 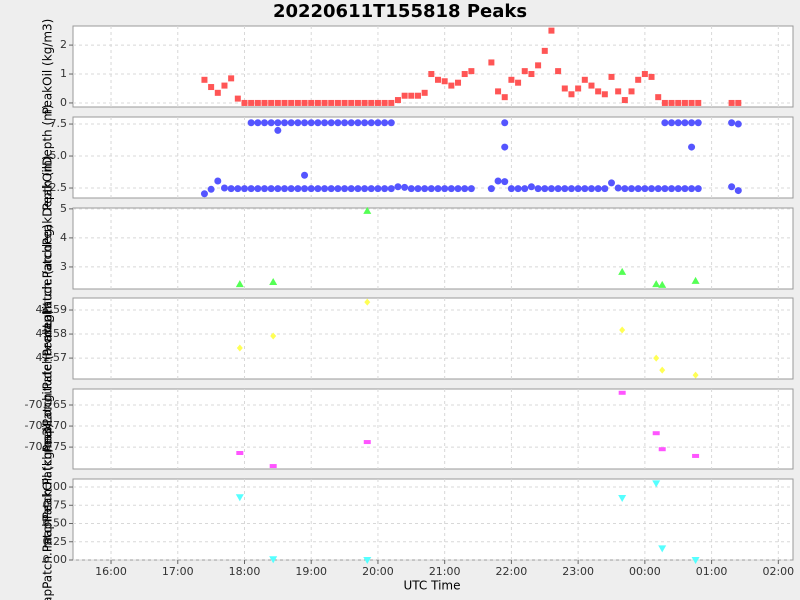 What do you see at coordinates (245, 571) in the screenshot?
I see `x-tick-label: 18:00` at bounding box center [245, 571].